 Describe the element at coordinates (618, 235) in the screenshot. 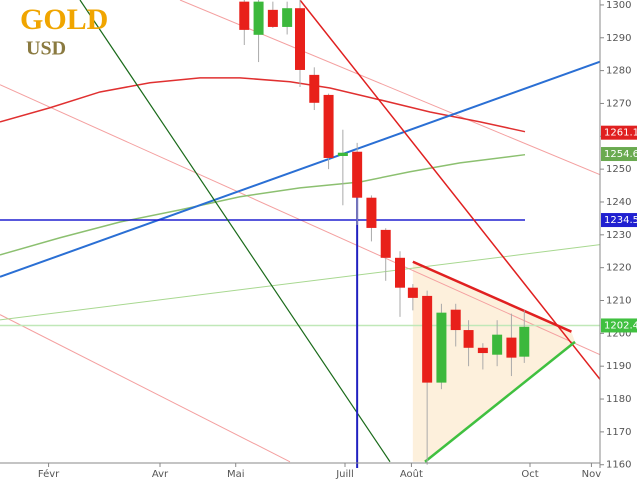

I see `y-tick-label: 1230` at that location.